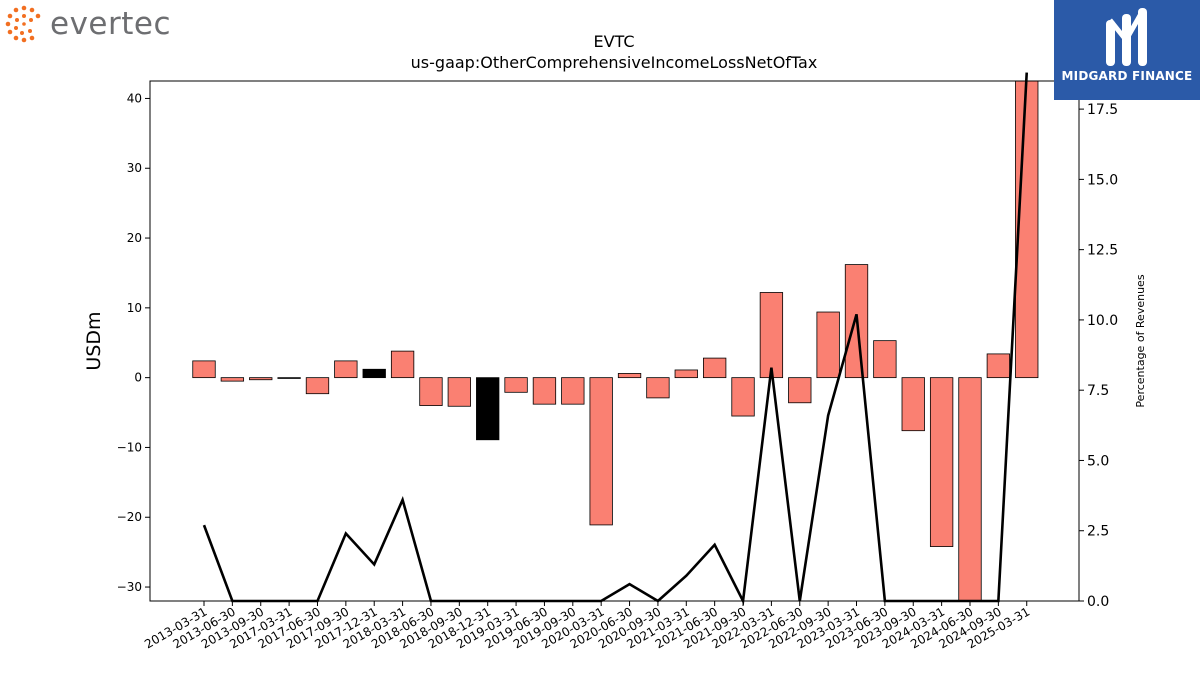  What do you see at coordinates (129, 517) in the screenshot?
I see `y-tick-label-1: −20` at bounding box center [129, 517].